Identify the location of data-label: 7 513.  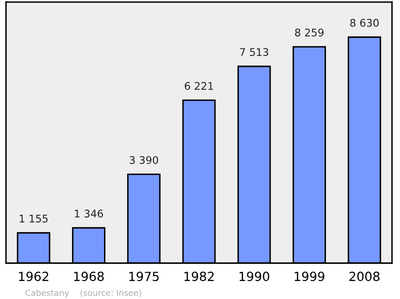
(254, 52).